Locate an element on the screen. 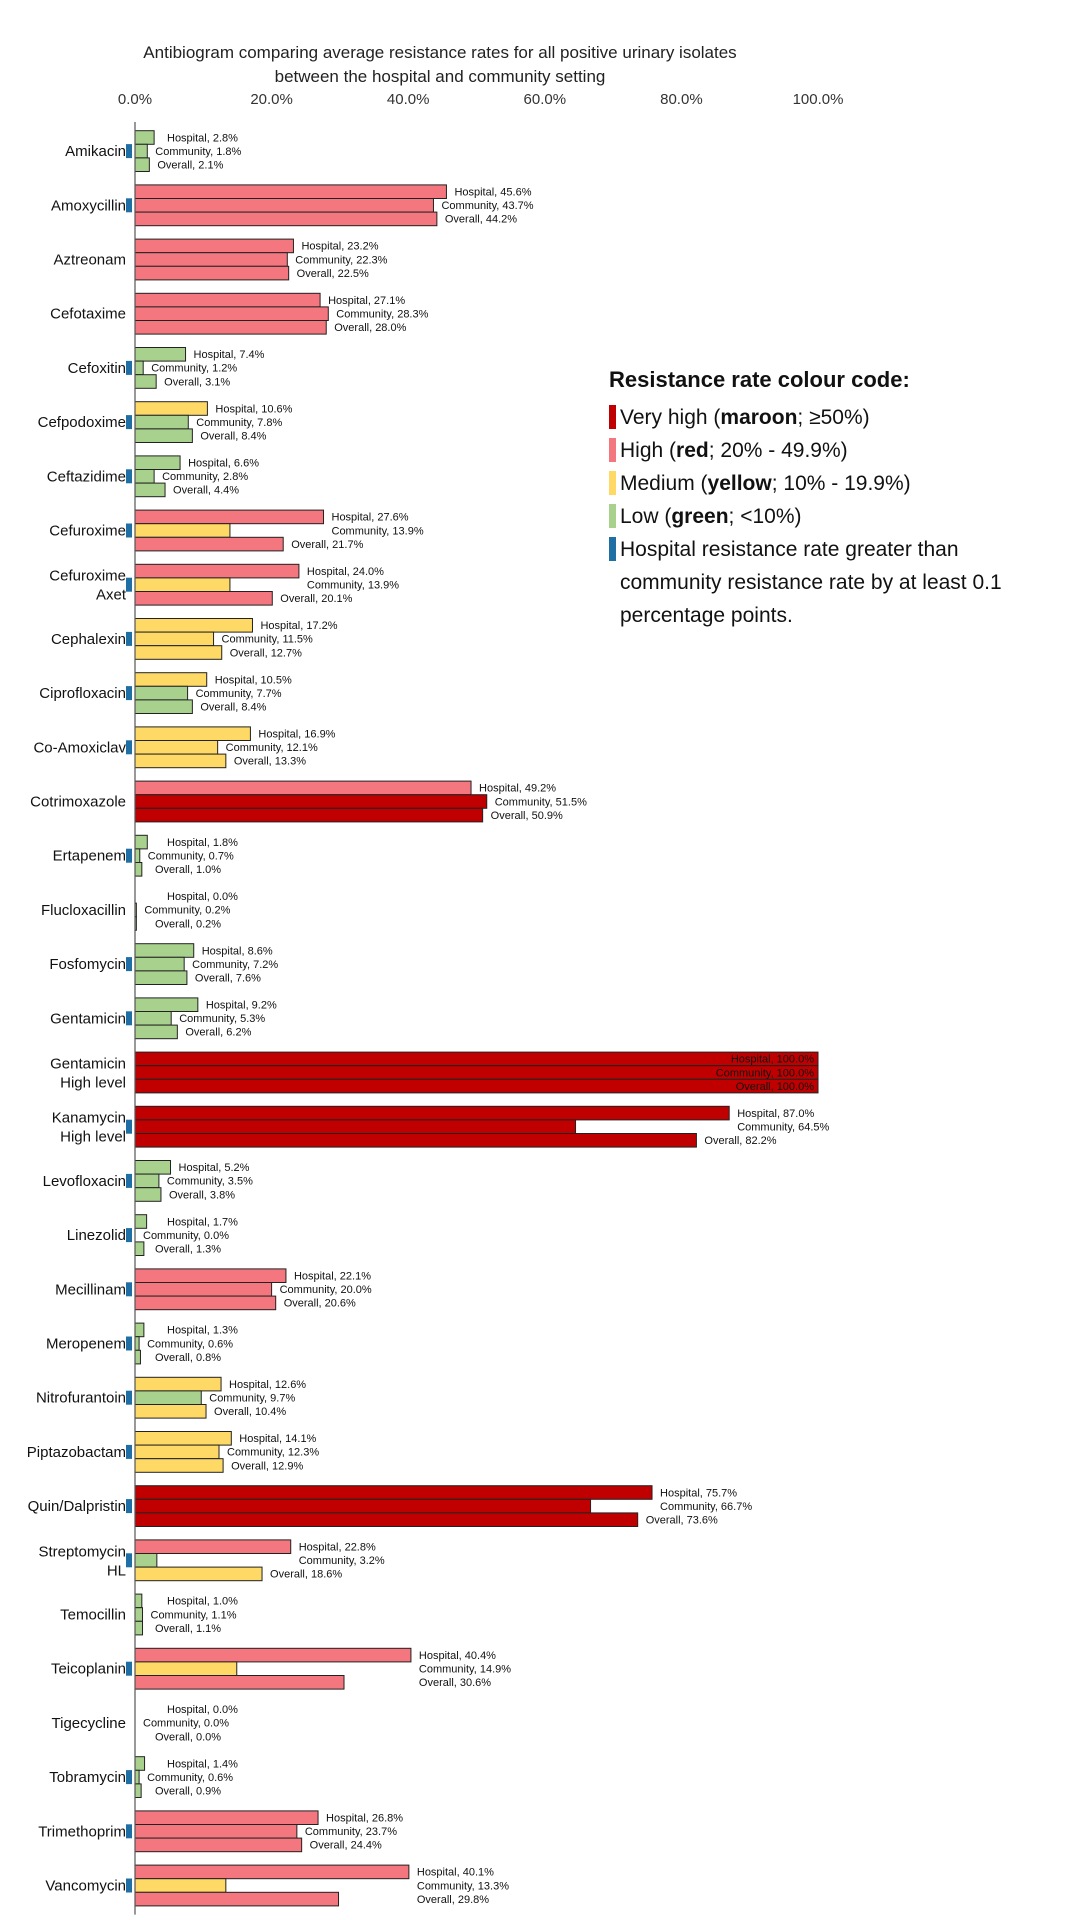  category-label: Piptazobactam is located at coordinates (76, 1452).